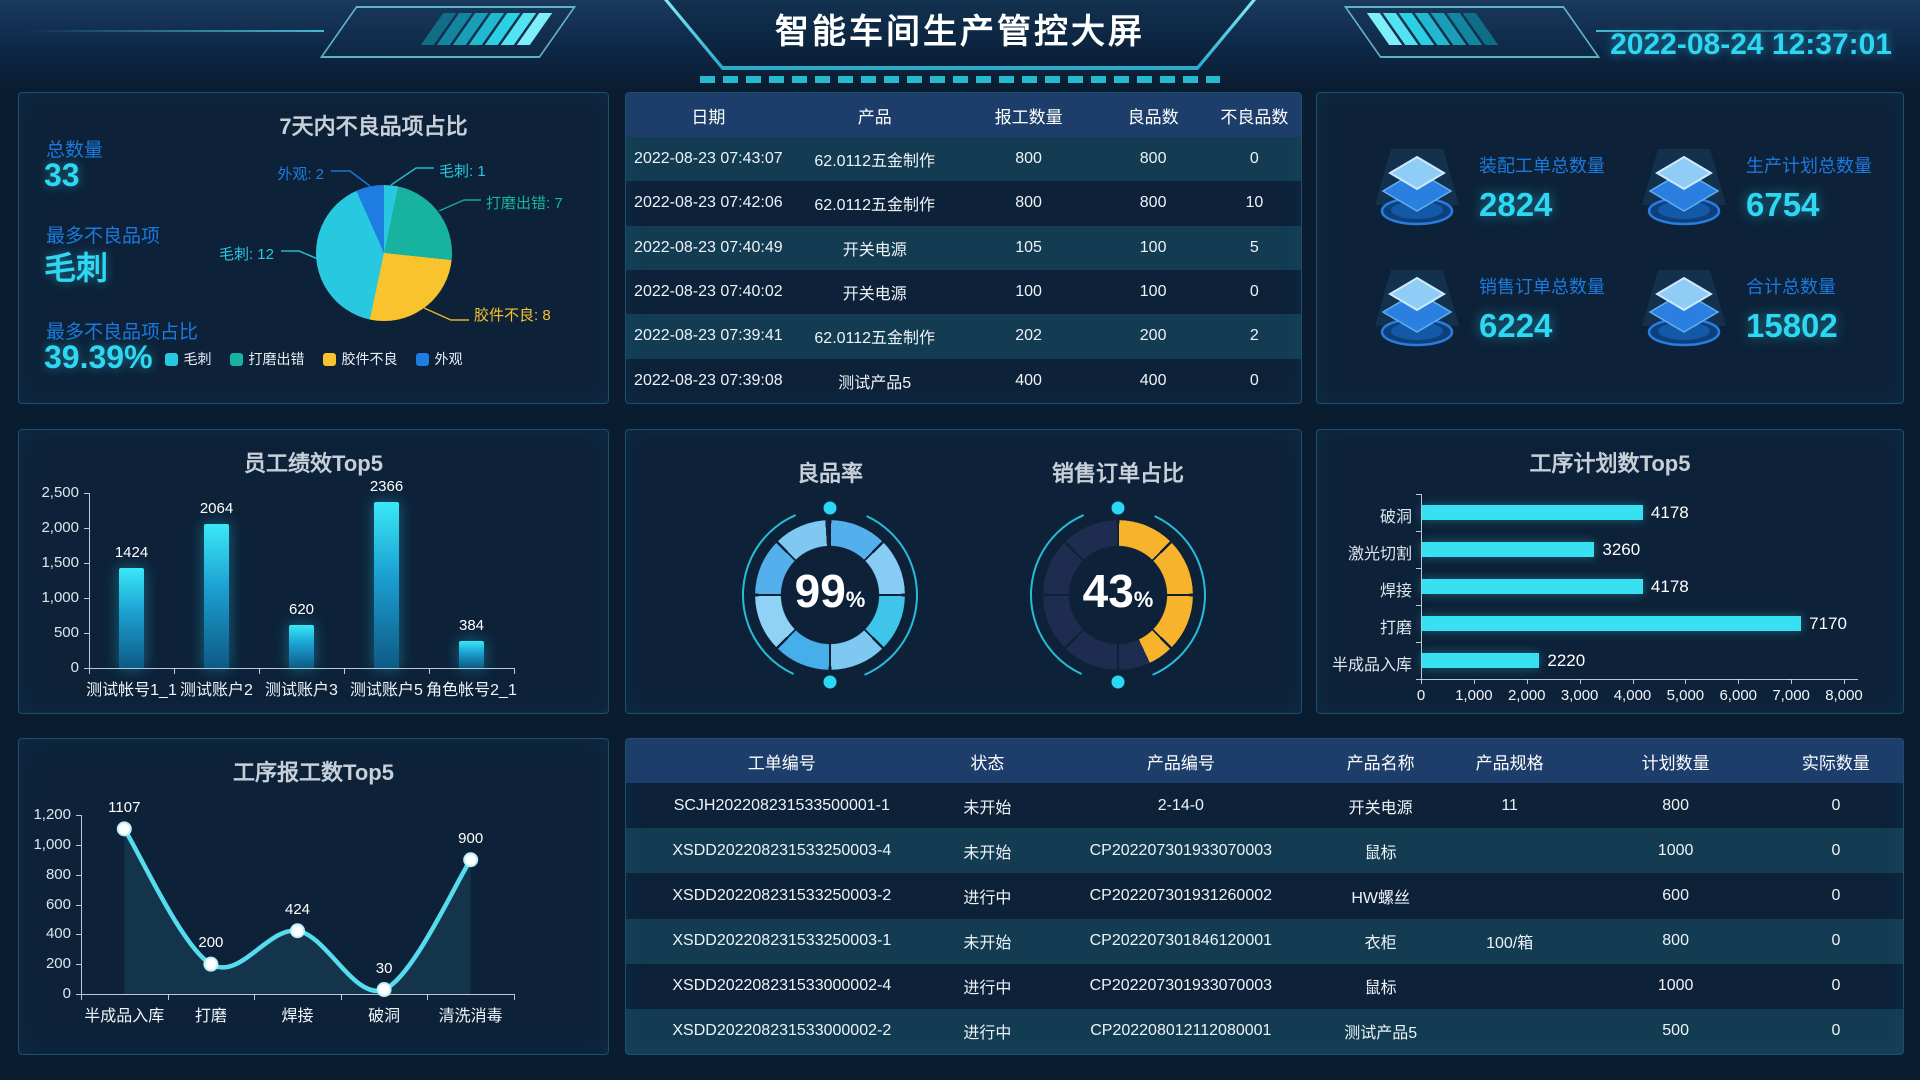 The image size is (1920, 1080). I want to click on table-cell: 202, so click(1028, 336).